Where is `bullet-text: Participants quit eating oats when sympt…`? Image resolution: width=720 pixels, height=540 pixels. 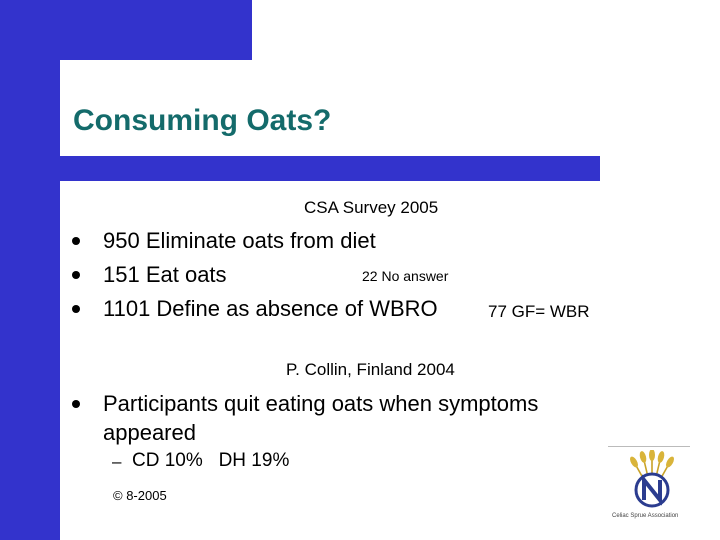 bullet-text: Participants quit eating oats when sympt… is located at coordinates (321, 403).